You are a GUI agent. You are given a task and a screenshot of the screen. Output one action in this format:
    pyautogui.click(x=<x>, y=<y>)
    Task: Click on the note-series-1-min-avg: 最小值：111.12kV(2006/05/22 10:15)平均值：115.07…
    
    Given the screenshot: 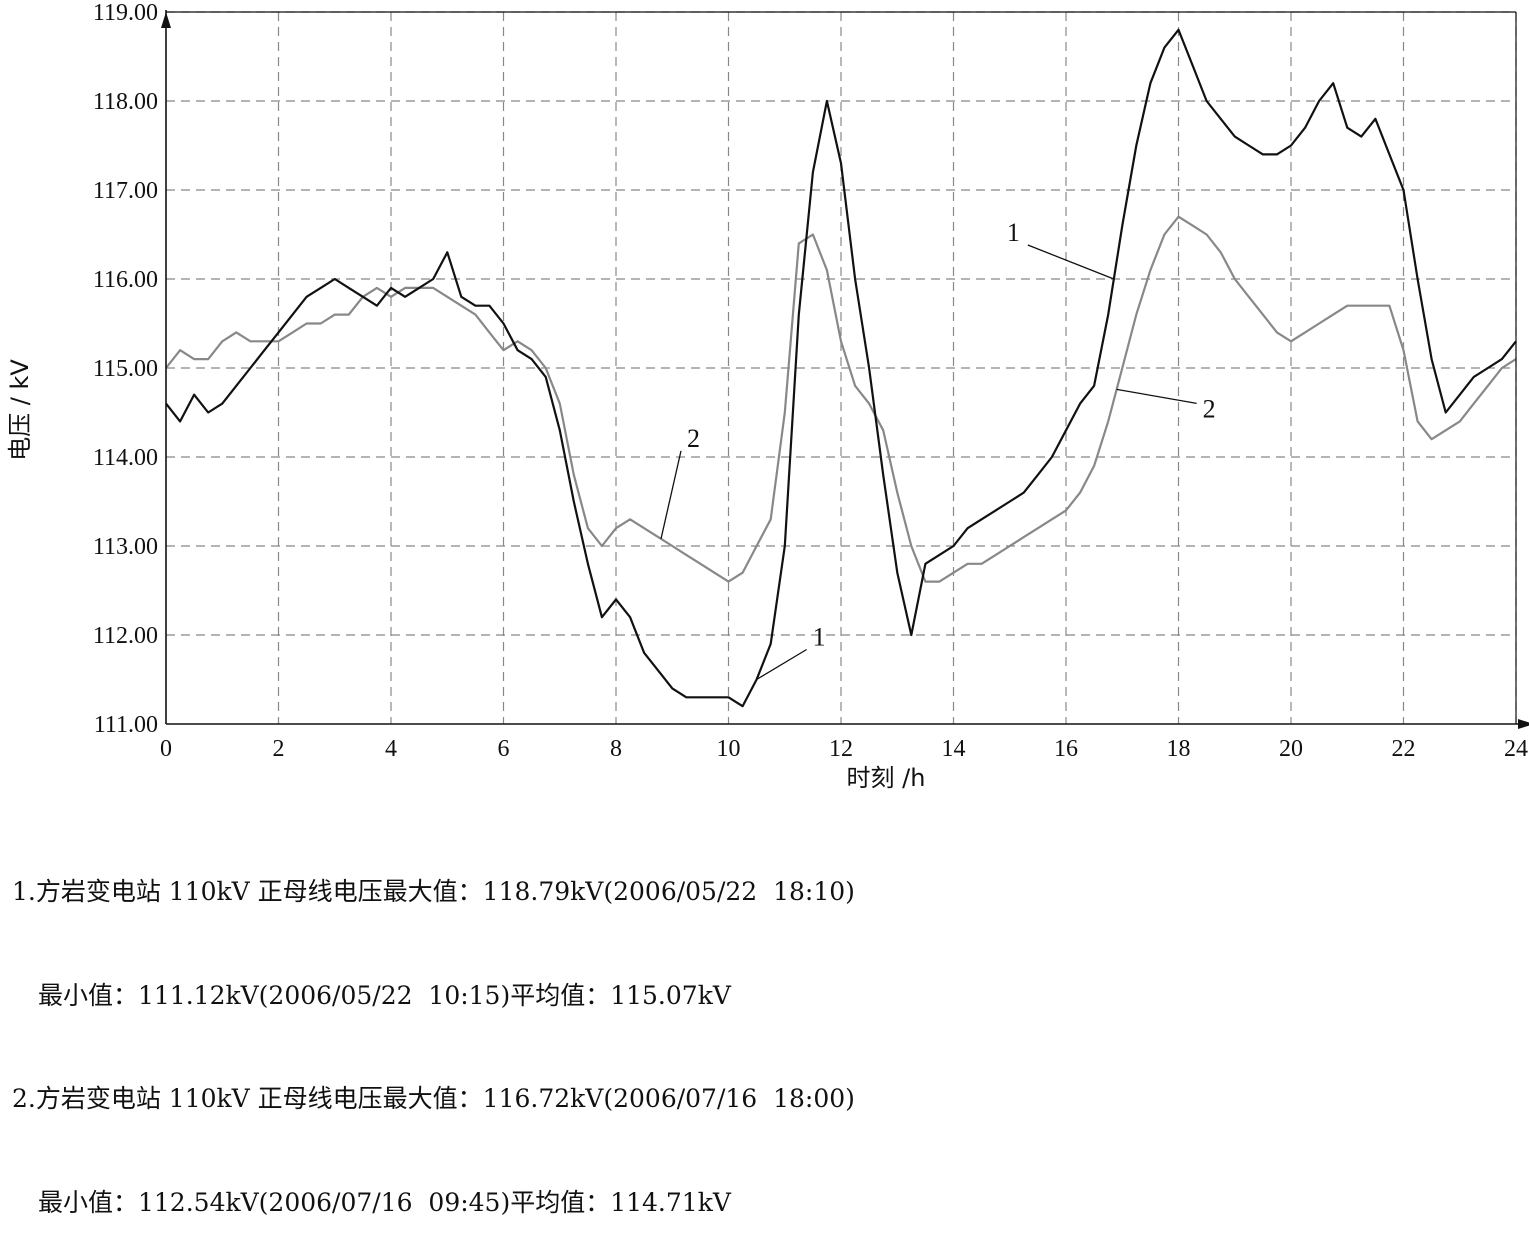 What is the action you would take?
    pyautogui.click(x=384, y=995)
    